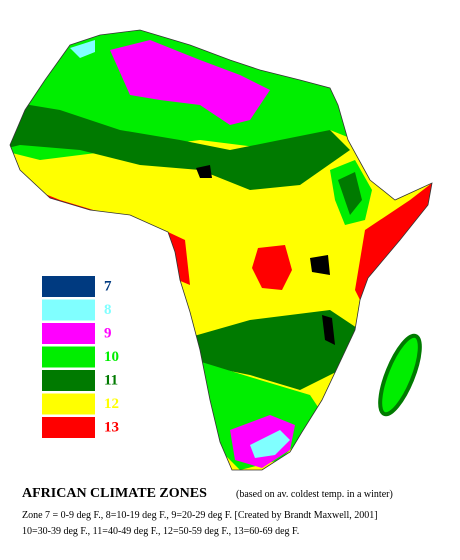 The width and height of the screenshot is (460, 560). I want to click on legend-label: 13, so click(111, 427).